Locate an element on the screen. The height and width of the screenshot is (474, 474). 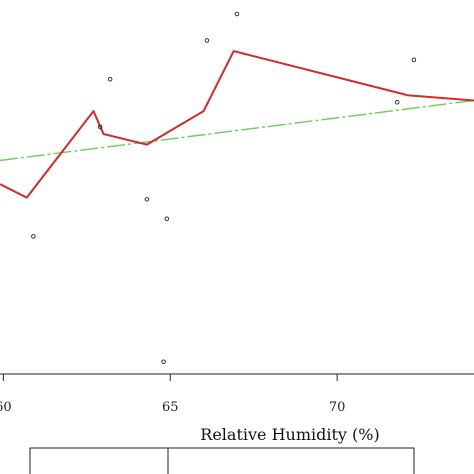
boxplot-below is located at coordinates (222, 460).